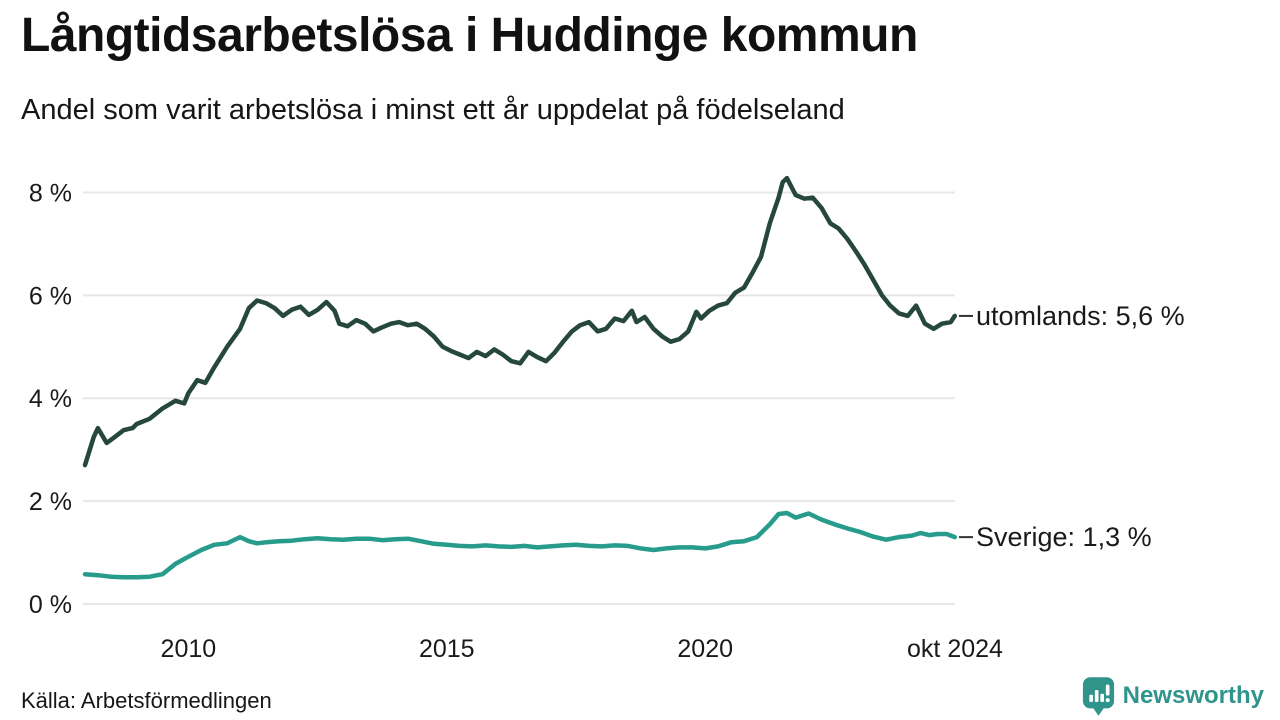  Describe the element at coordinates (1064, 537) in the screenshot. I see `series-label-Sverige: Sverige: 1,3 %` at that location.